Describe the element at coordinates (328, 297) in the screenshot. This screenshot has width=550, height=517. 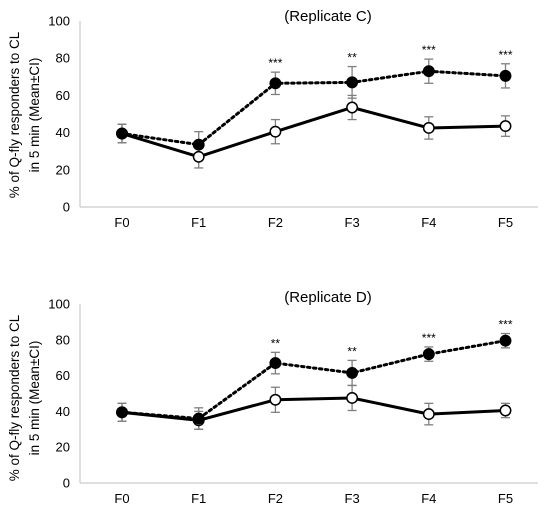
I see `chart-title: (Replicate D)` at that location.